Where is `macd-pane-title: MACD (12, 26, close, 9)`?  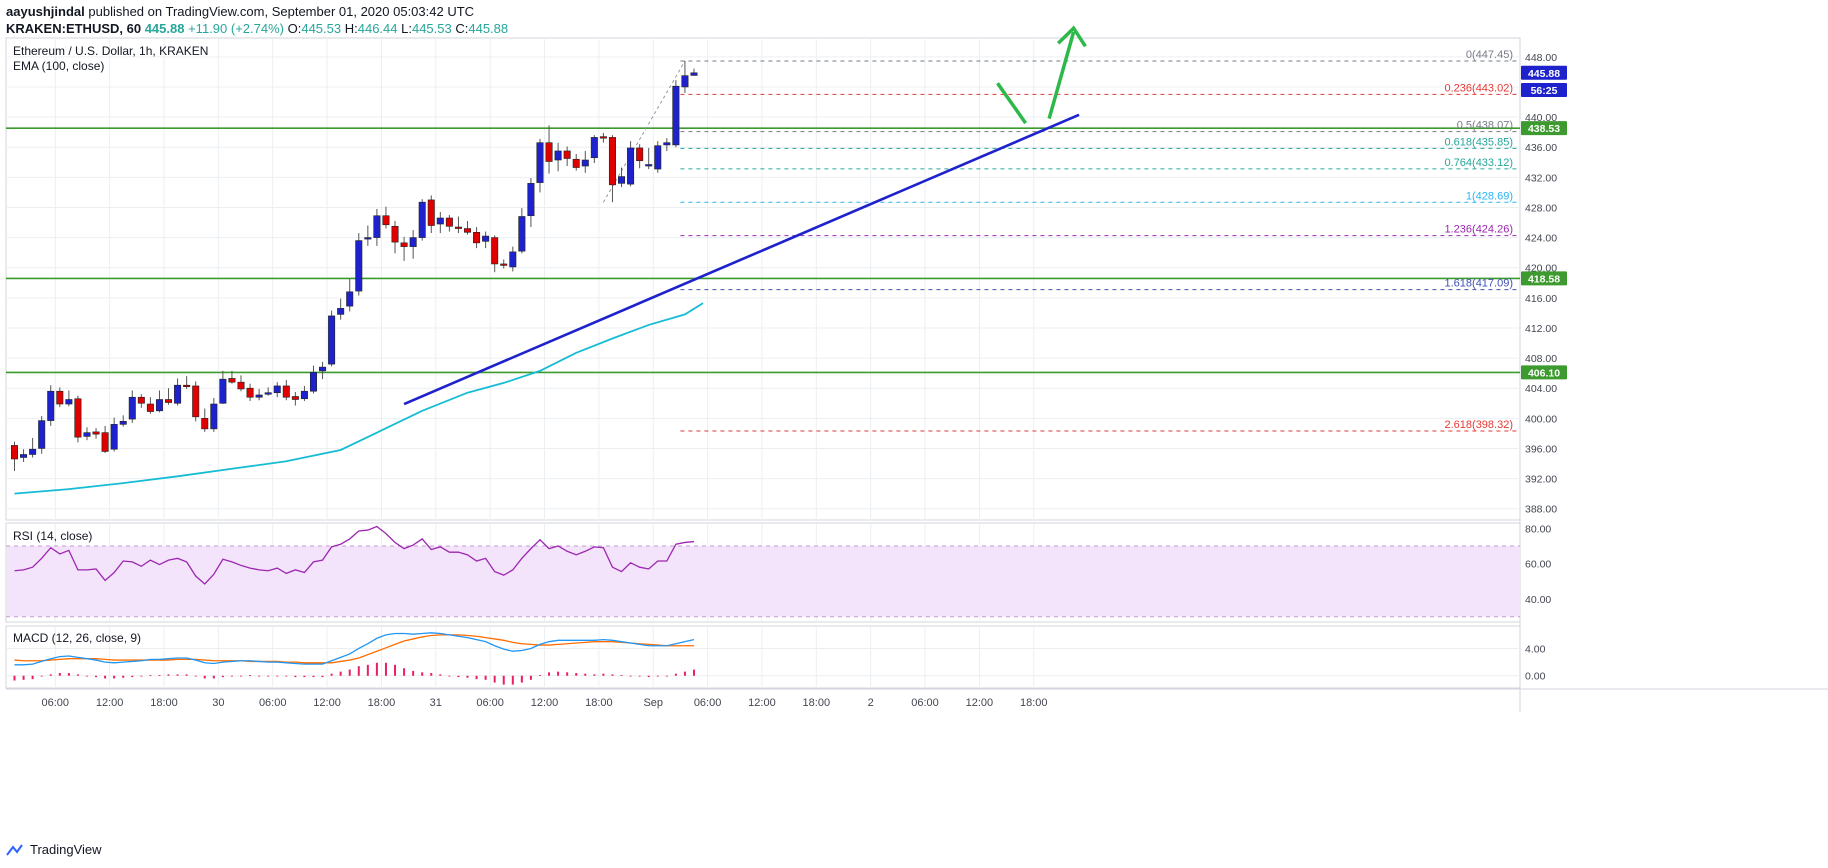 macd-pane-title: MACD (12, 26, close, 9) is located at coordinates (77, 638).